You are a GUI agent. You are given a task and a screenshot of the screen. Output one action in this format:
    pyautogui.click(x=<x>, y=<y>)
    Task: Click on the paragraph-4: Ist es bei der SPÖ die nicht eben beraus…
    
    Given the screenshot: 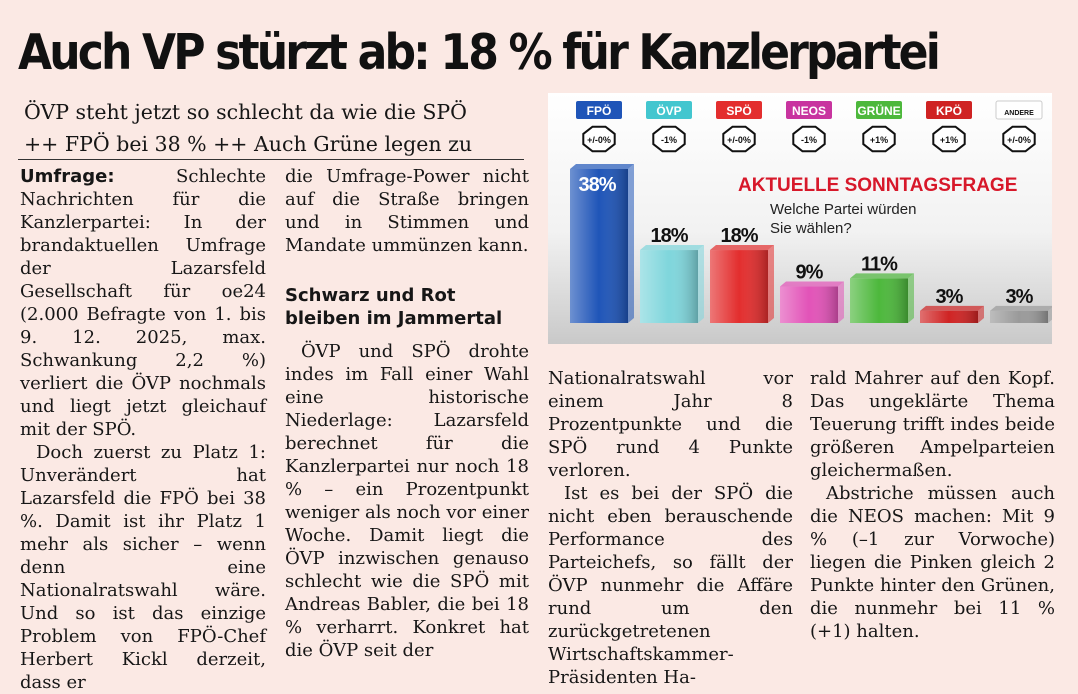 What is the action you would take?
    pyautogui.click(x=670, y=585)
    